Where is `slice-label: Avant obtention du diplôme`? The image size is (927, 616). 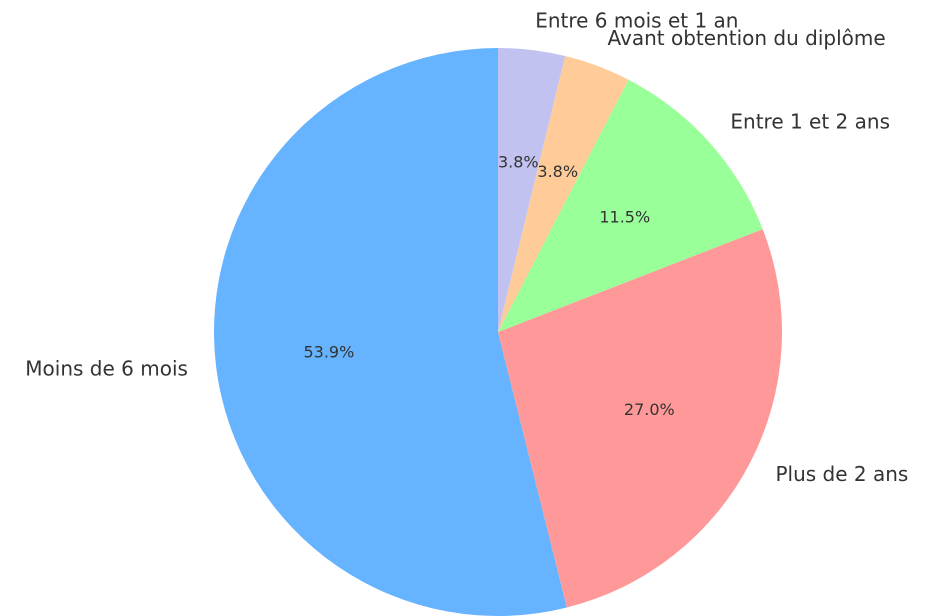 slice-label: Avant obtention du diplôme is located at coordinates (747, 38).